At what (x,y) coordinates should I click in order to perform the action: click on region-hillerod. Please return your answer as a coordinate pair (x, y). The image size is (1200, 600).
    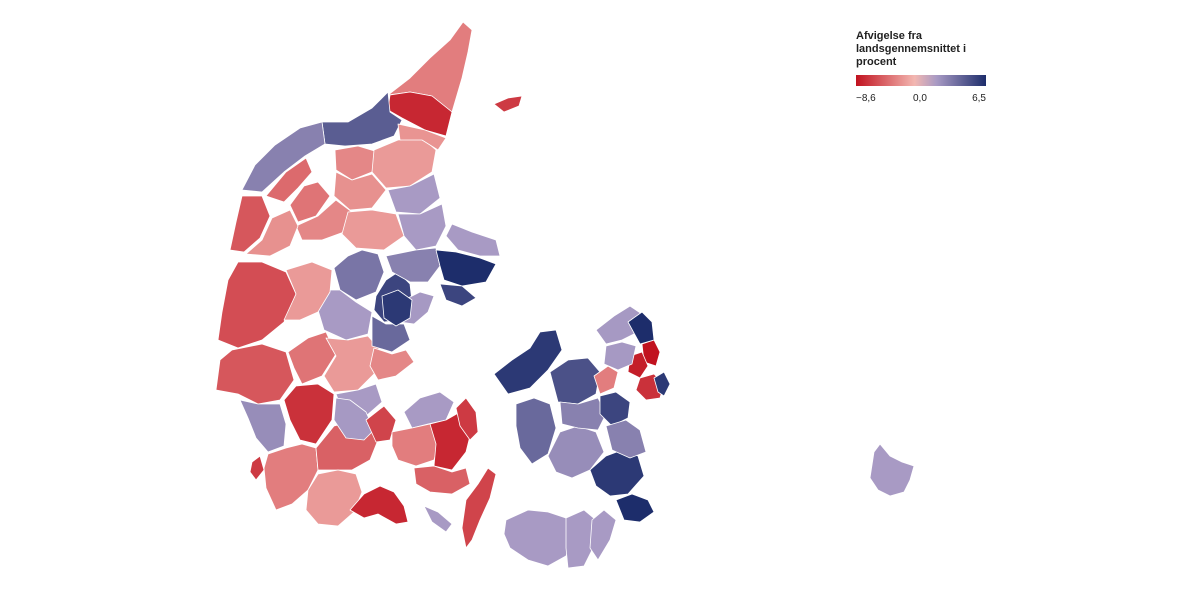
    Looking at the image, I should click on (620, 356).